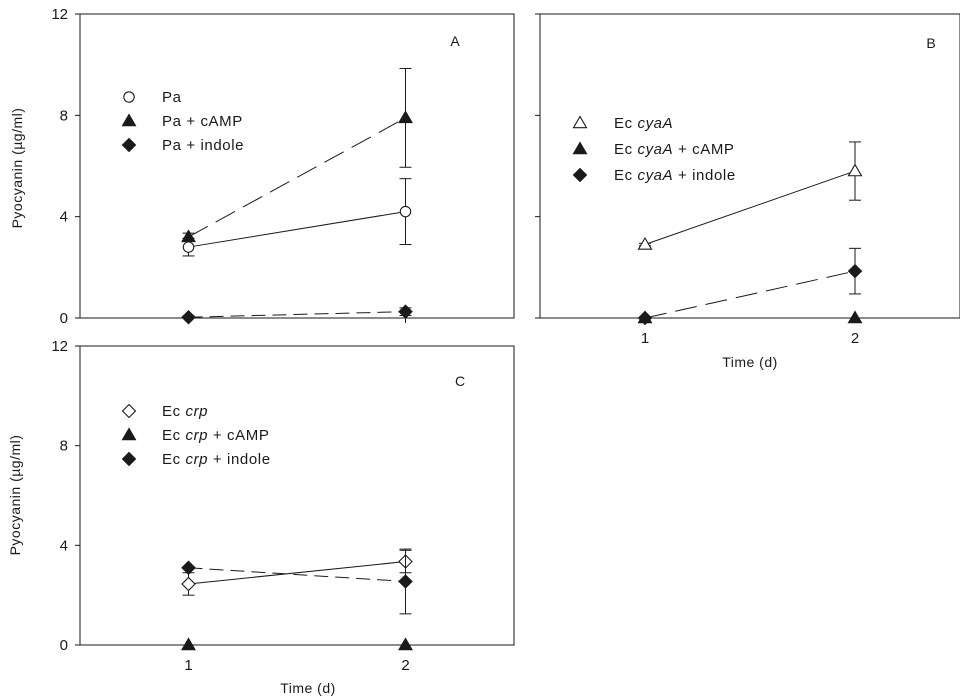  I want to click on legend: Pa Pa + cAMP Pa + indole, so click(182, 121).